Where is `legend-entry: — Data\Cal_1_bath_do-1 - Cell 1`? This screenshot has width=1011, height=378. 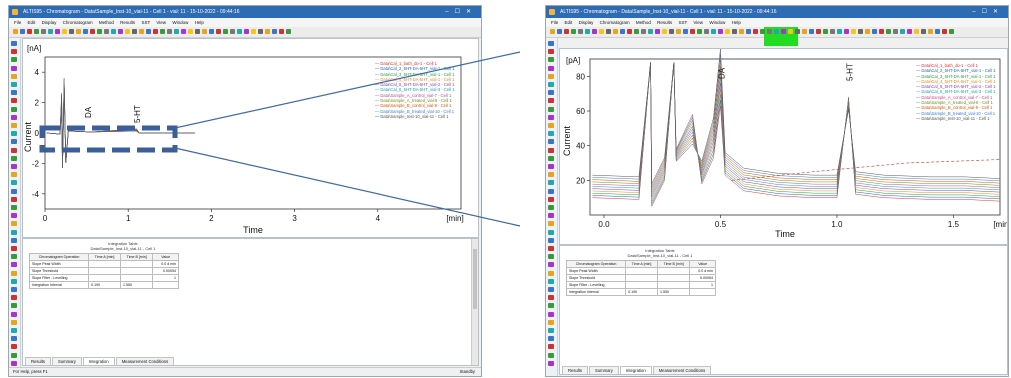 legend-entry: — Data\Cal_1_bath_do-1 - Cell 1 is located at coordinates (947, 65).